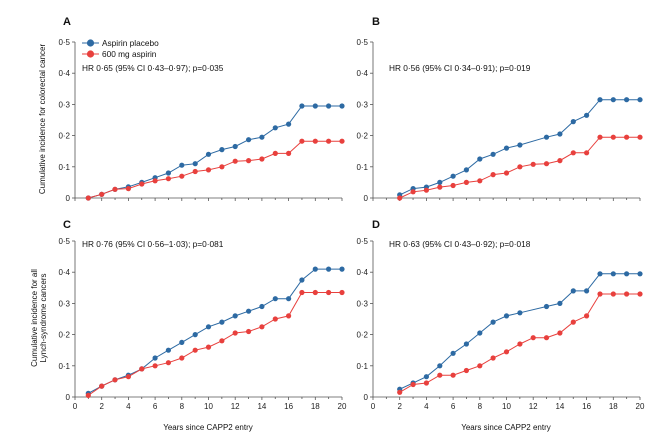 The width and height of the screenshot is (667, 443). I want to click on series-line-aspirin-c, so click(215, 344).